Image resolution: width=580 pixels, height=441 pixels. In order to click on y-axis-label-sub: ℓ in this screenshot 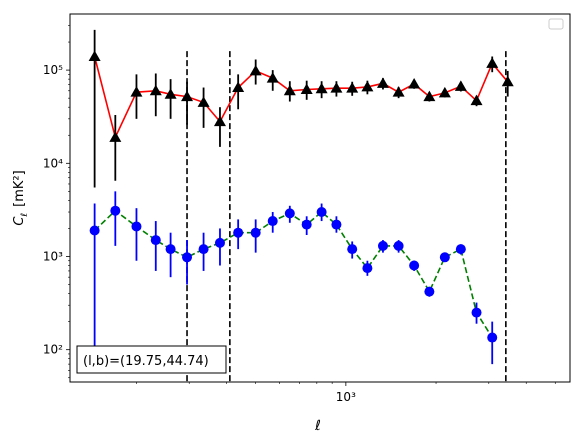, I will do `click(25, 215)`.